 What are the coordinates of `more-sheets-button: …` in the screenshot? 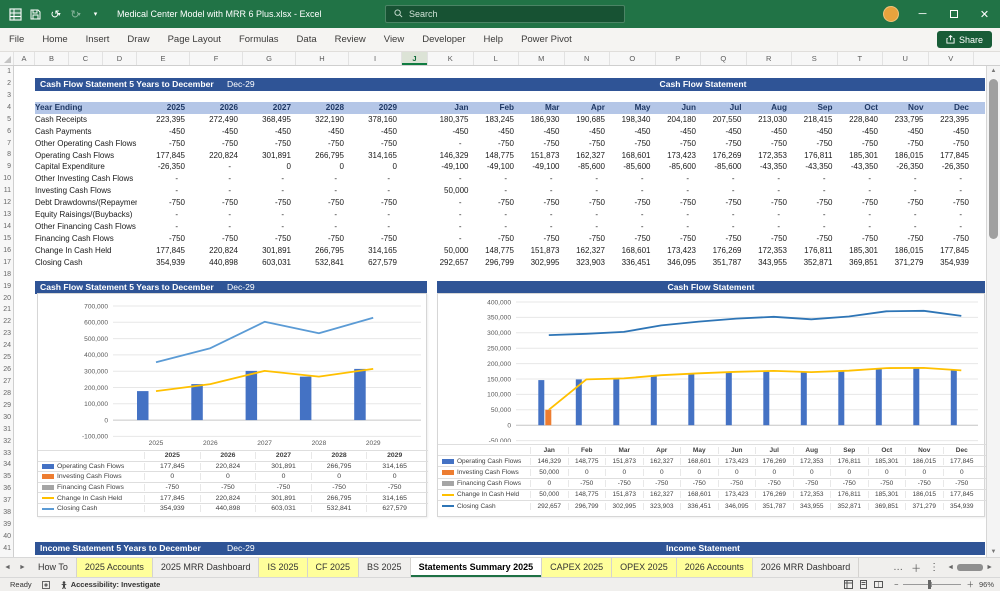 It's located at (898, 567).